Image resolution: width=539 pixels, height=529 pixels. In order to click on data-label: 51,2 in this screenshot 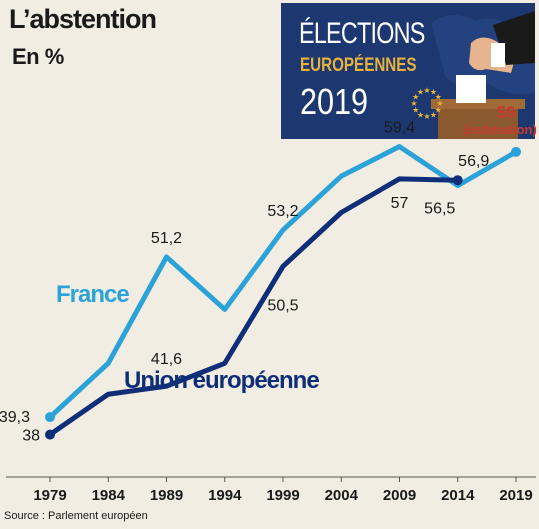, I will do `click(166, 238)`.